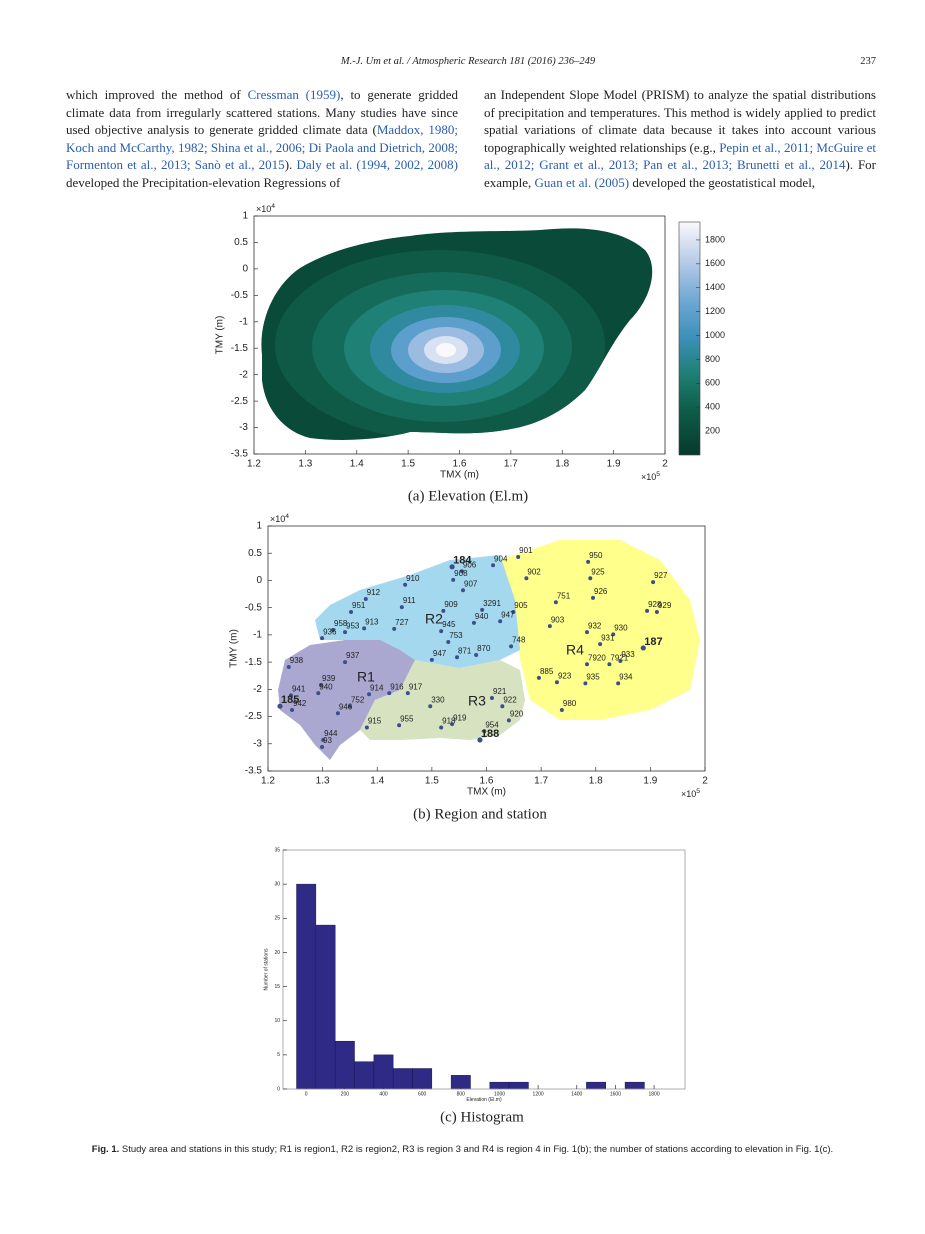 The height and width of the screenshot is (1234, 925). Describe the element at coordinates (358, 699) in the screenshot. I see `station-label: 752` at that location.